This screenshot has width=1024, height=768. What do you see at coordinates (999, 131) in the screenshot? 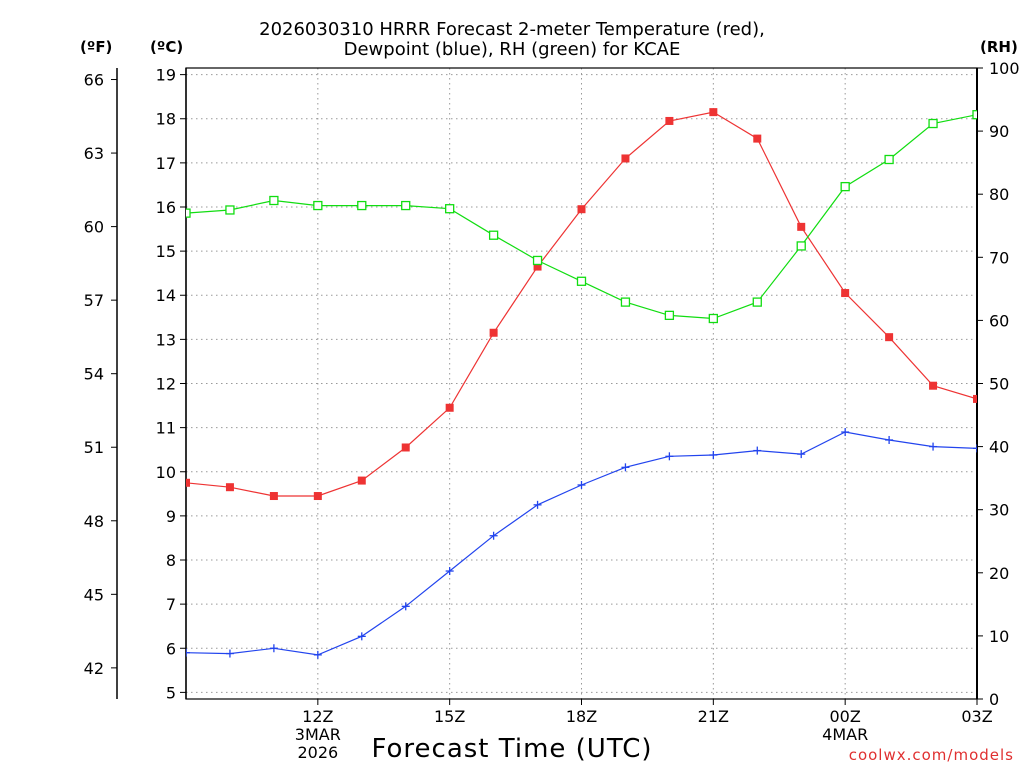
I see `rh-tick-label: 90` at bounding box center [999, 131].